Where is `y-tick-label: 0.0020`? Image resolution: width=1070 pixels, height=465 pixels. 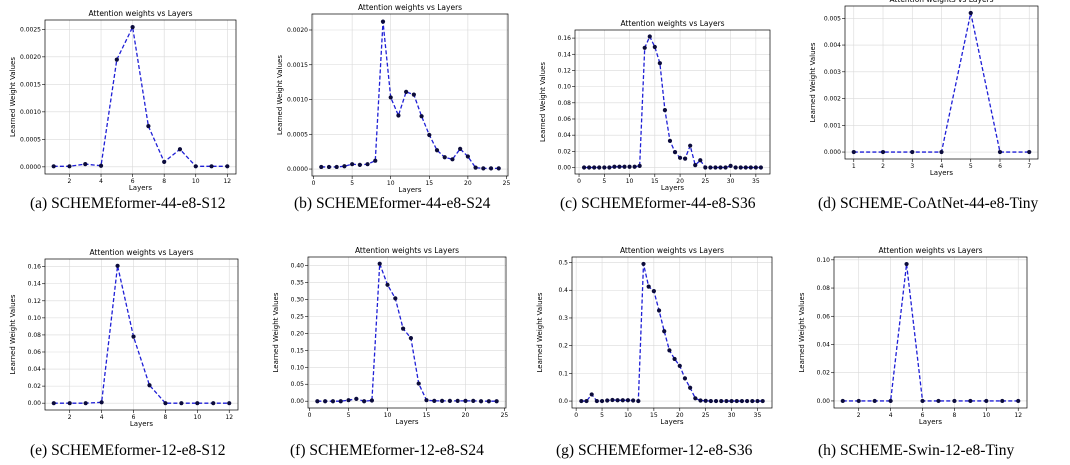 y-tick-label: 0.0020 is located at coordinates (297, 30).